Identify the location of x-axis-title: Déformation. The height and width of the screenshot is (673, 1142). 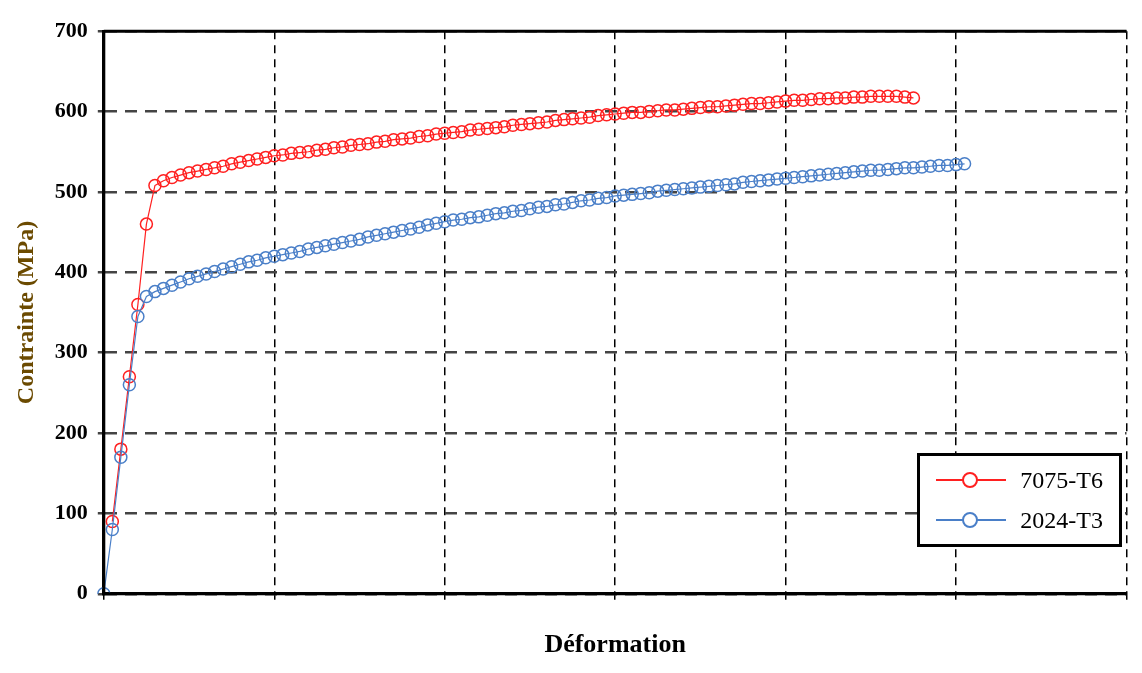
(615, 644).